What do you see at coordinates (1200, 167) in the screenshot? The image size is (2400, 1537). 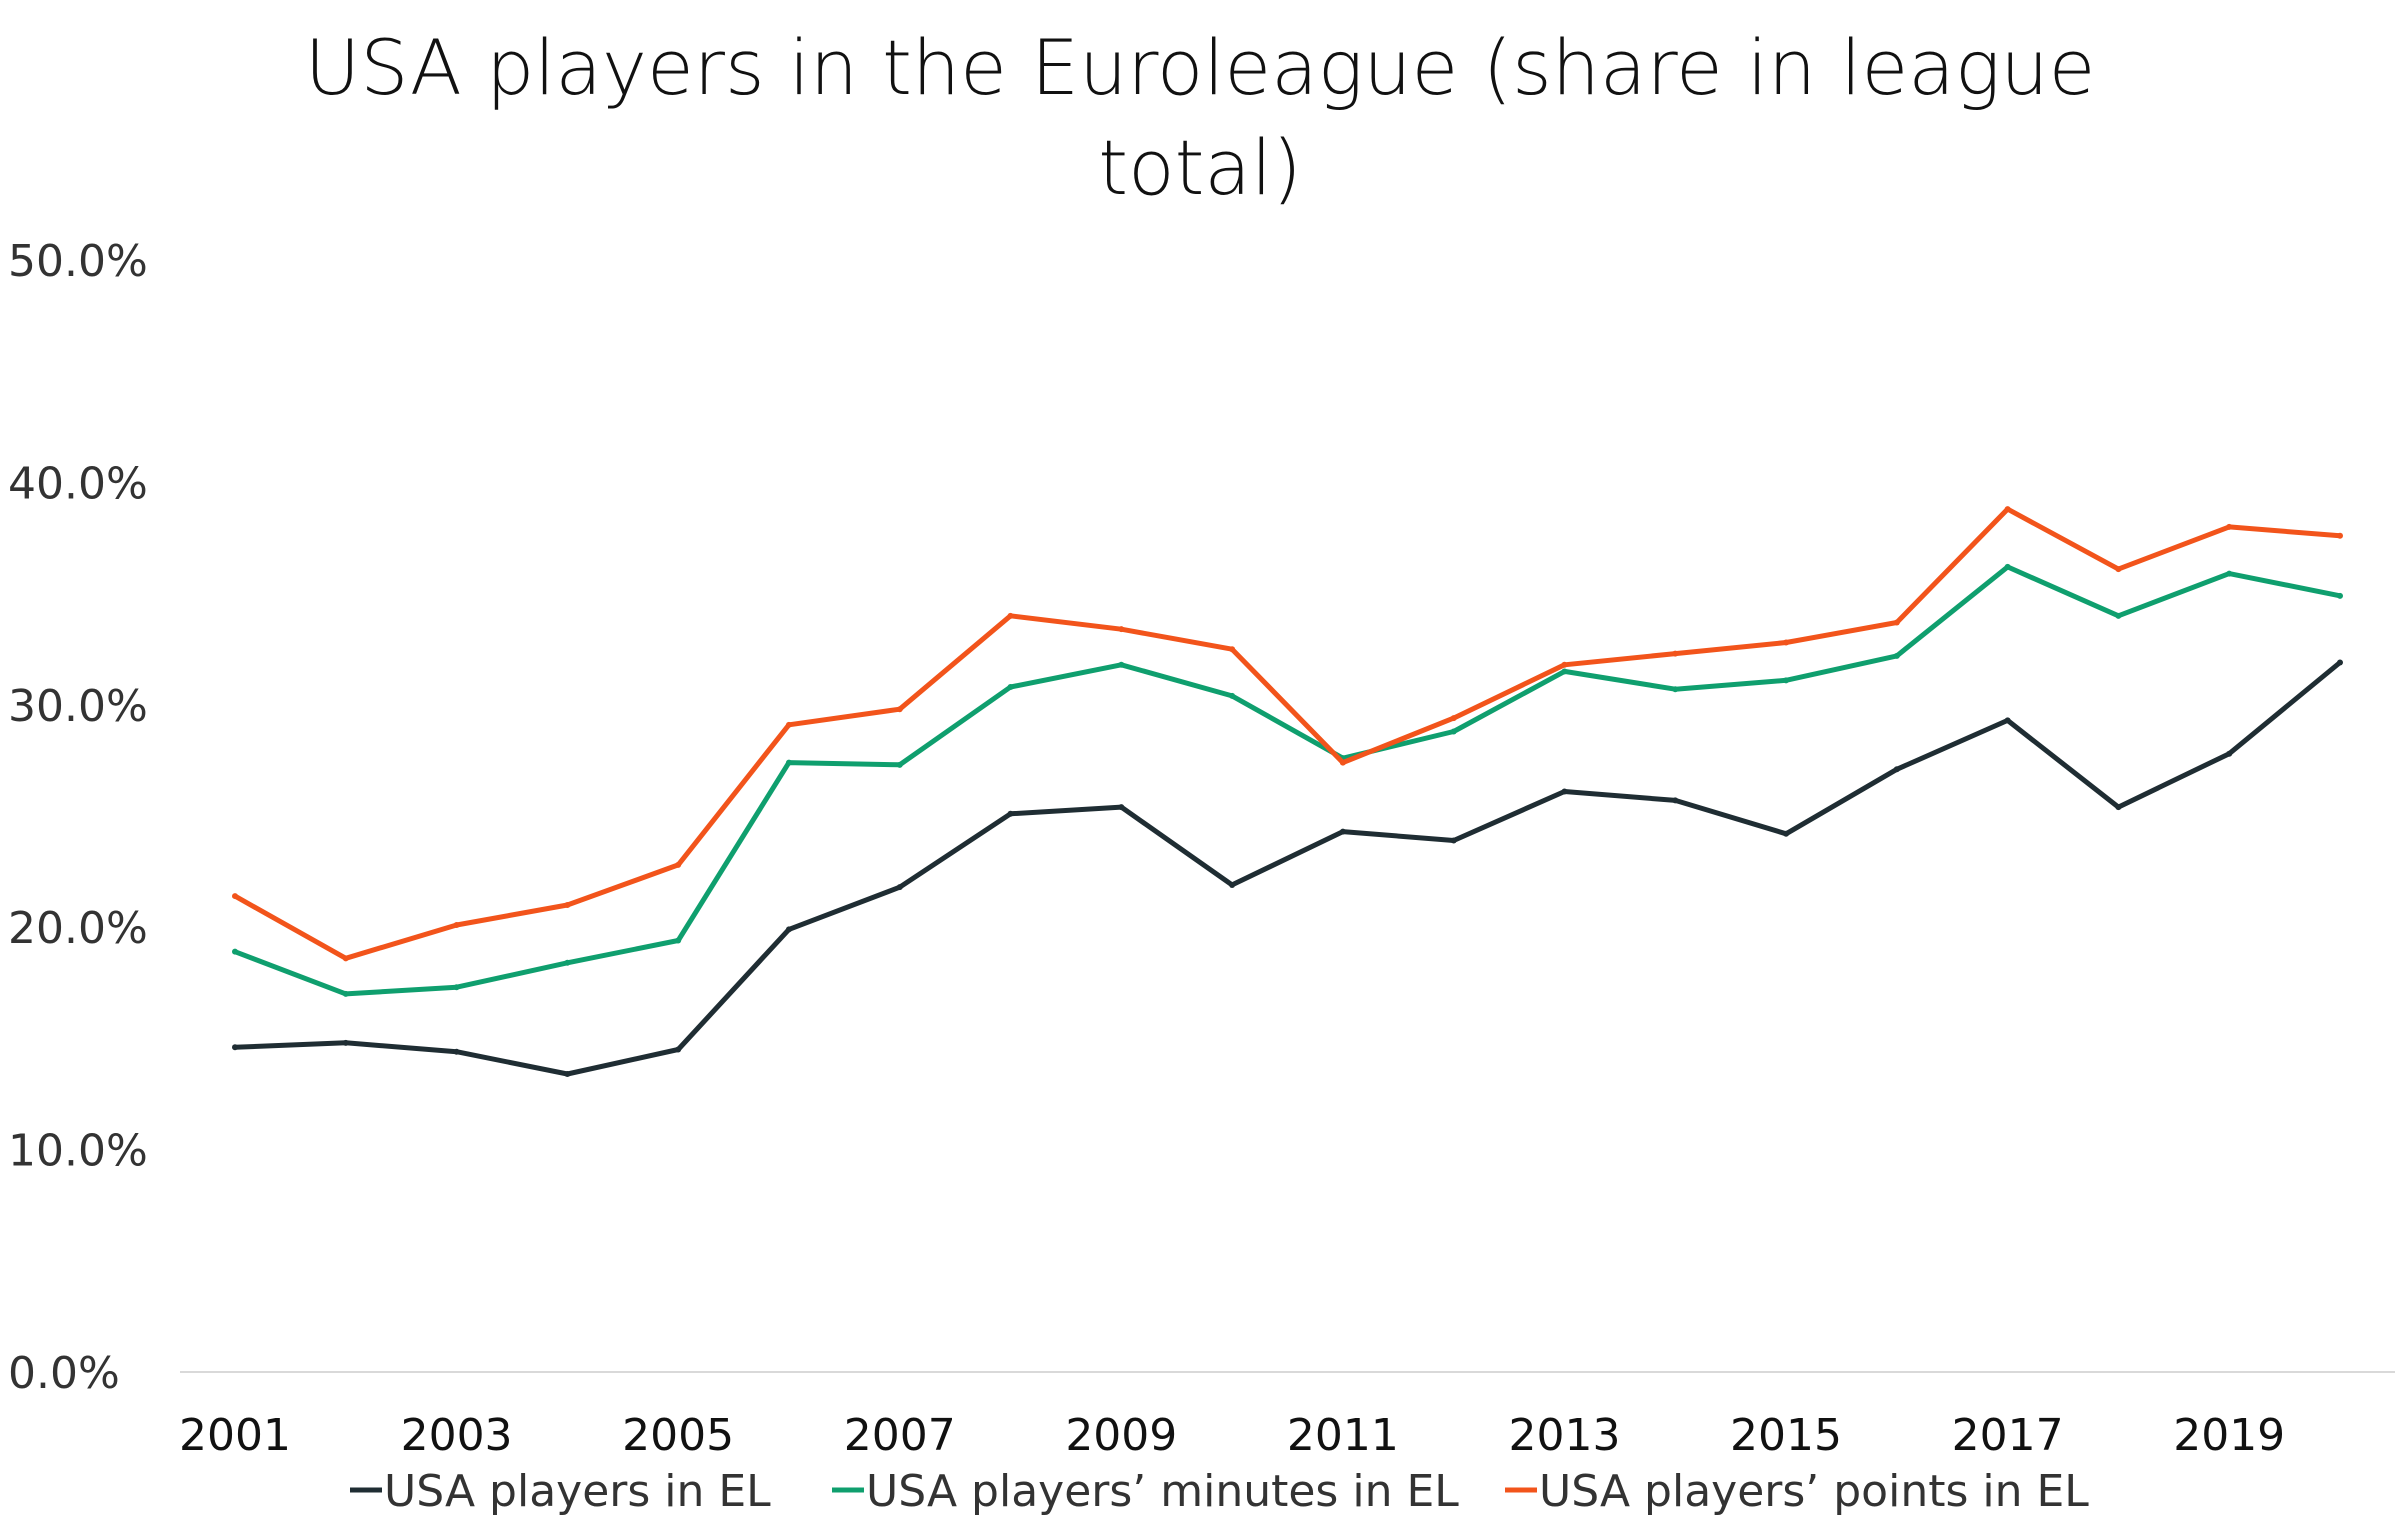 I see `chart-title-line-2: total)` at bounding box center [1200, 167].